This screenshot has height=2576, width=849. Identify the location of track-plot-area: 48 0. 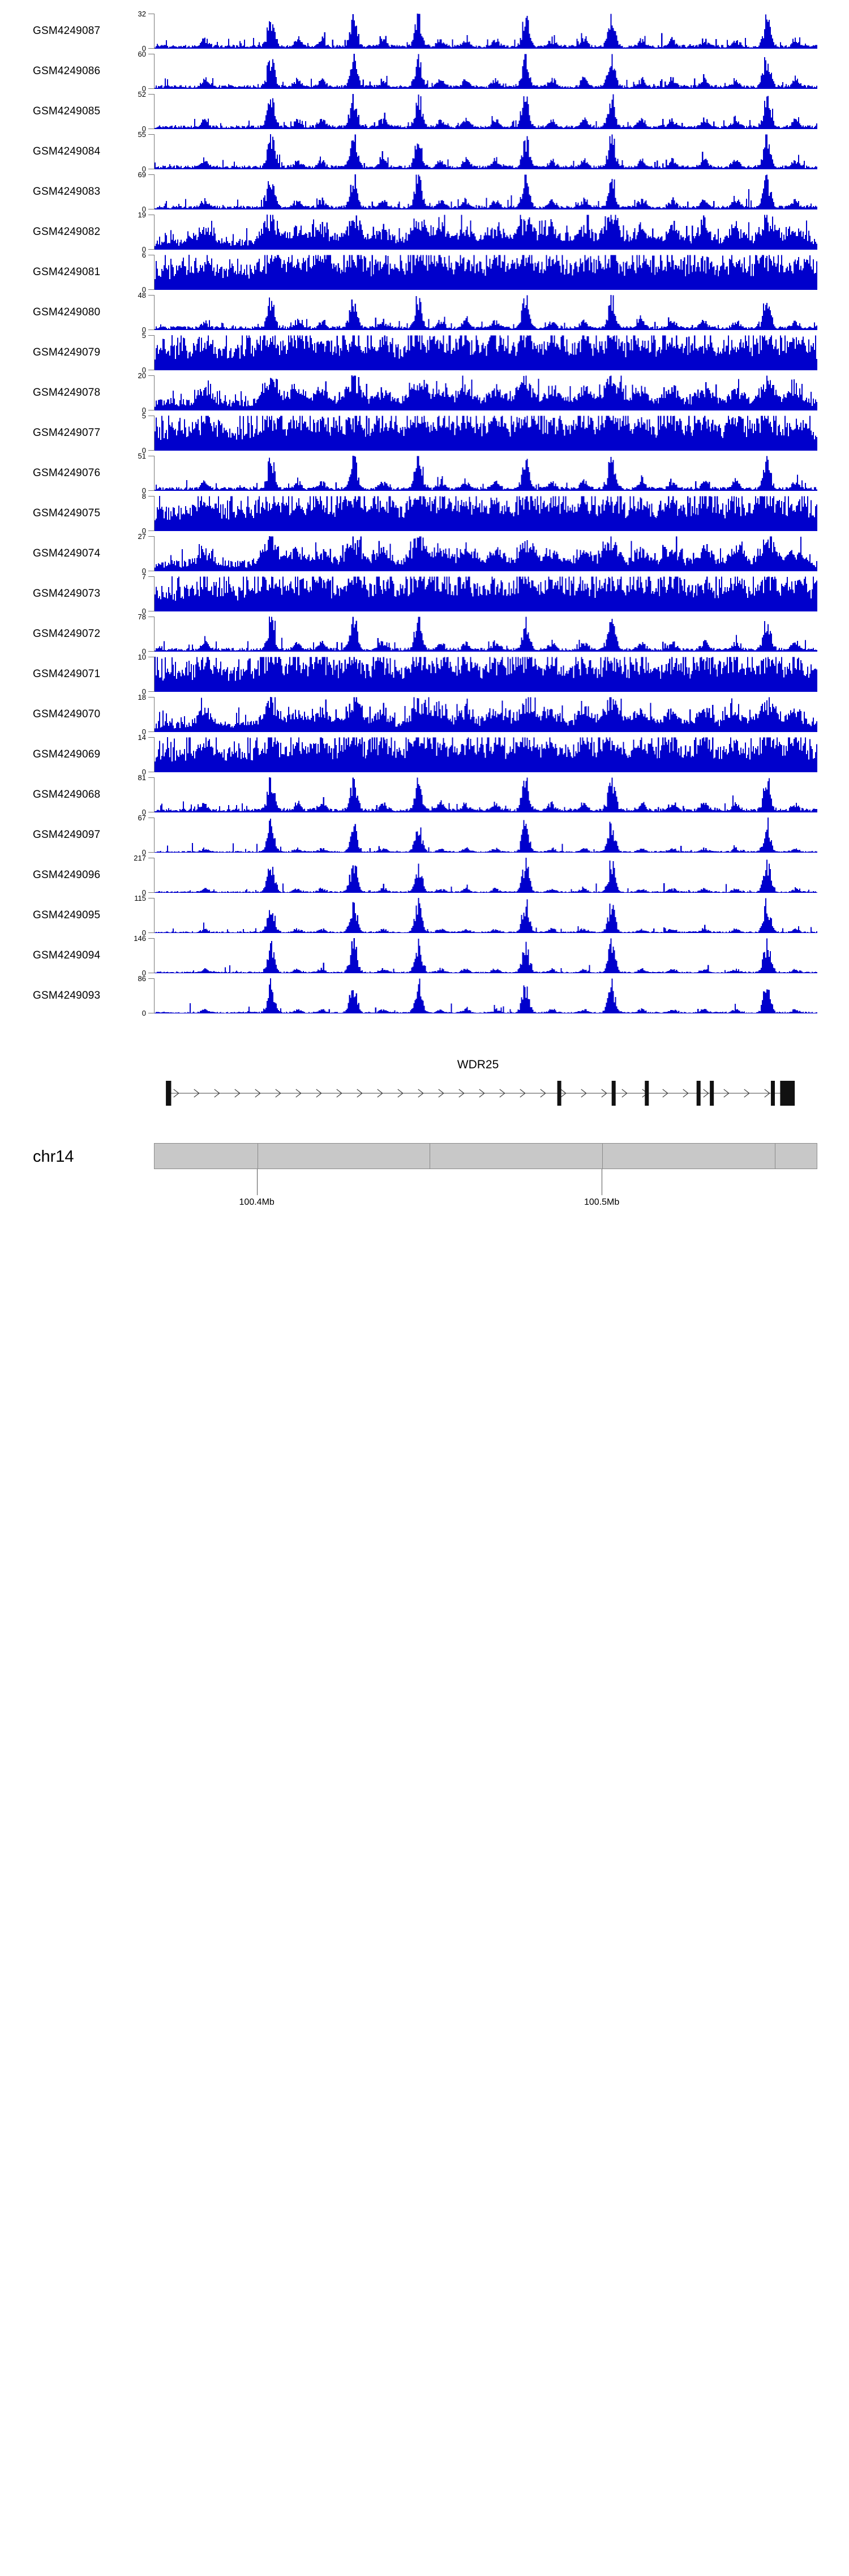
(477, 312).